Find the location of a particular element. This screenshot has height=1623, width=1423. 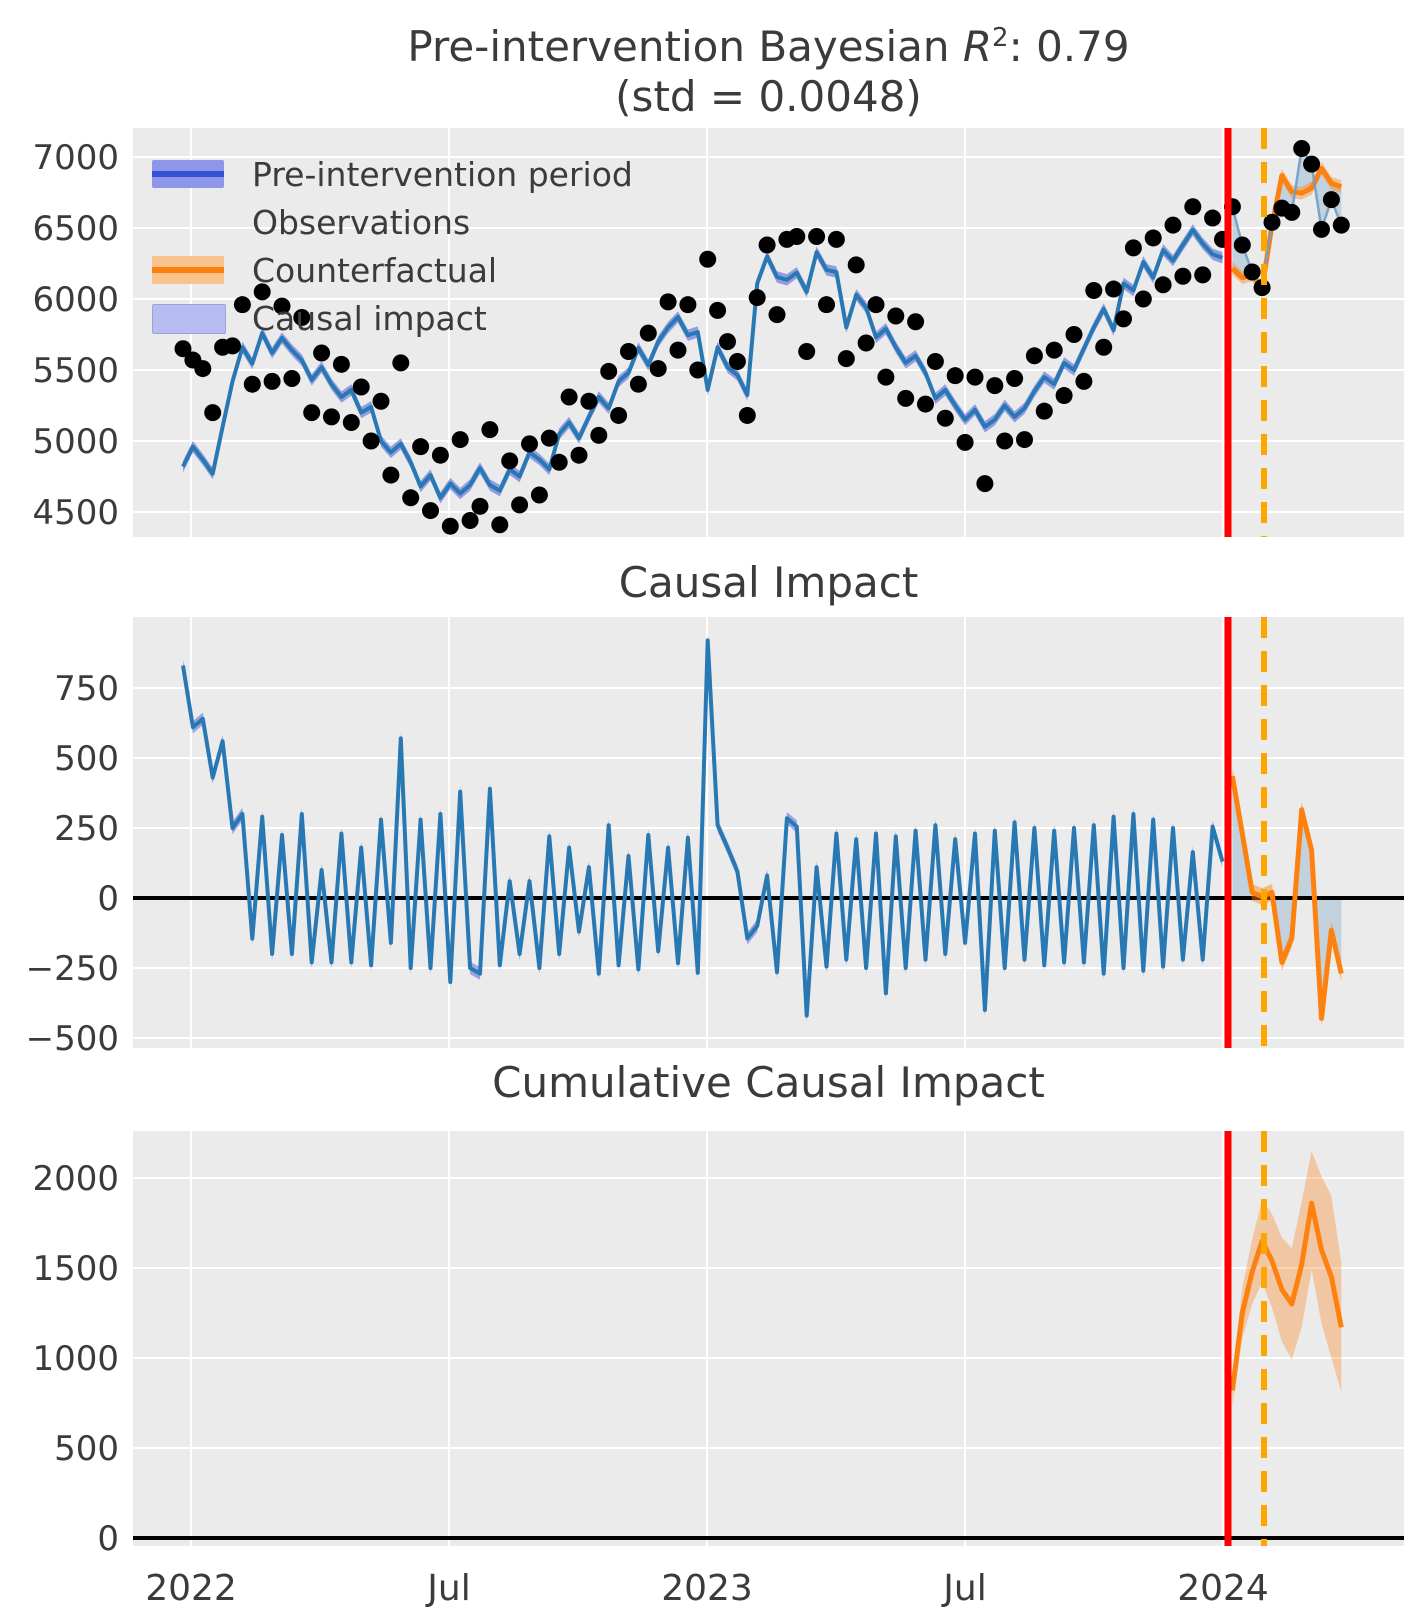

middle-chart-title: Causal Impact is located at coordinates (768, 582).